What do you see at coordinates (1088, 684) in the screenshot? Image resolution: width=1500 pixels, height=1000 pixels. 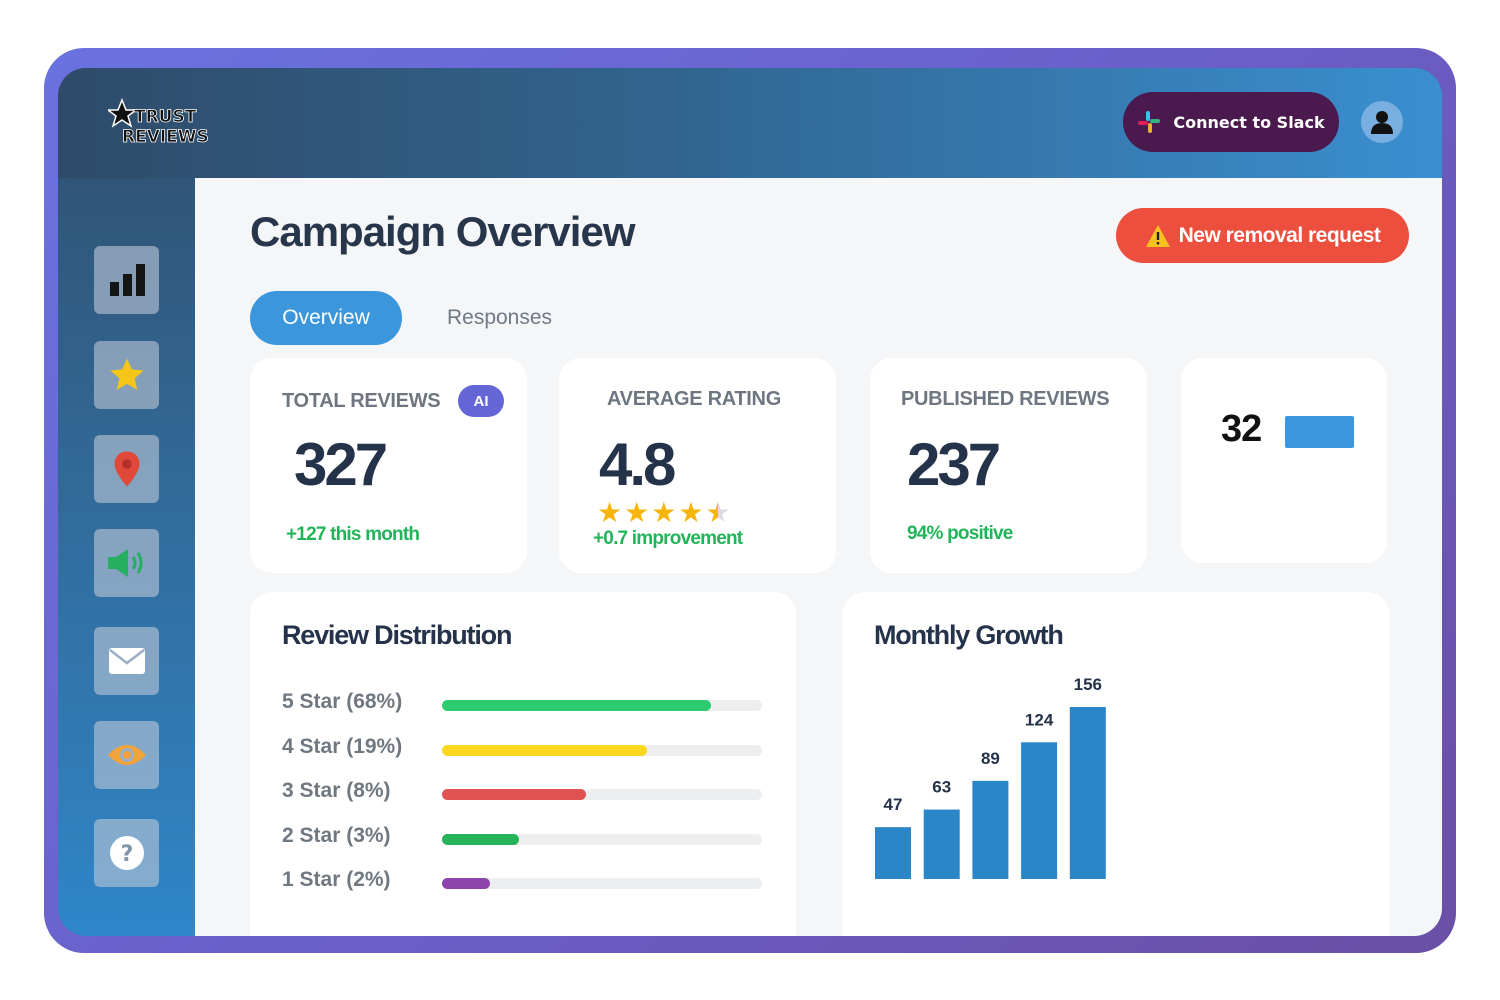 I see `growth-bar-label: 156` at bounding box center [1088, 684].